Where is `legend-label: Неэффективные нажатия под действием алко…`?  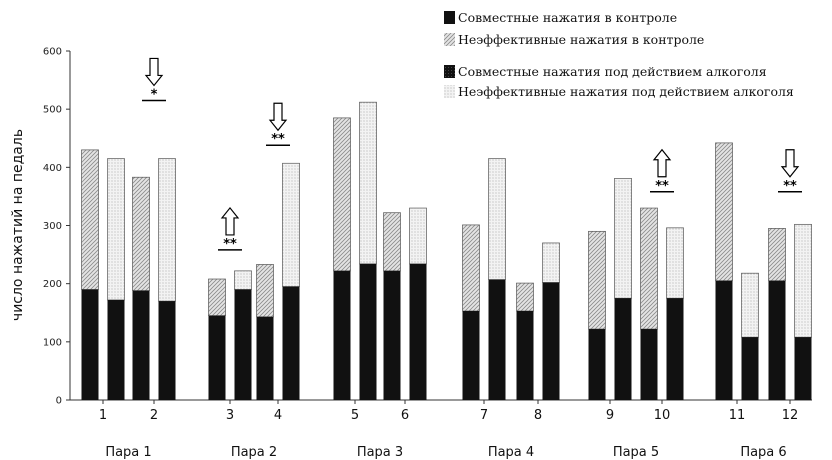
legend-label: Неэффективные нажатия под действием алко… is located at coordinates (626, 91).